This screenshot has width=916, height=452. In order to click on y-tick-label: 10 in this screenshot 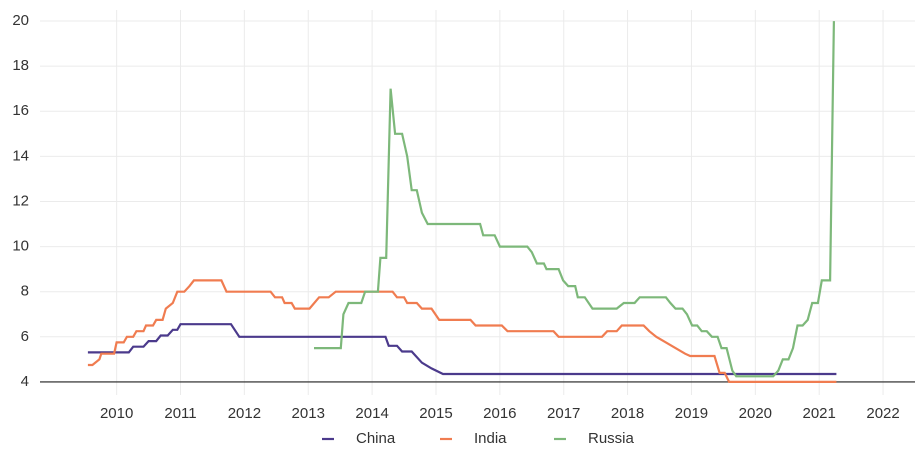, I will do `click(20, 246)`.